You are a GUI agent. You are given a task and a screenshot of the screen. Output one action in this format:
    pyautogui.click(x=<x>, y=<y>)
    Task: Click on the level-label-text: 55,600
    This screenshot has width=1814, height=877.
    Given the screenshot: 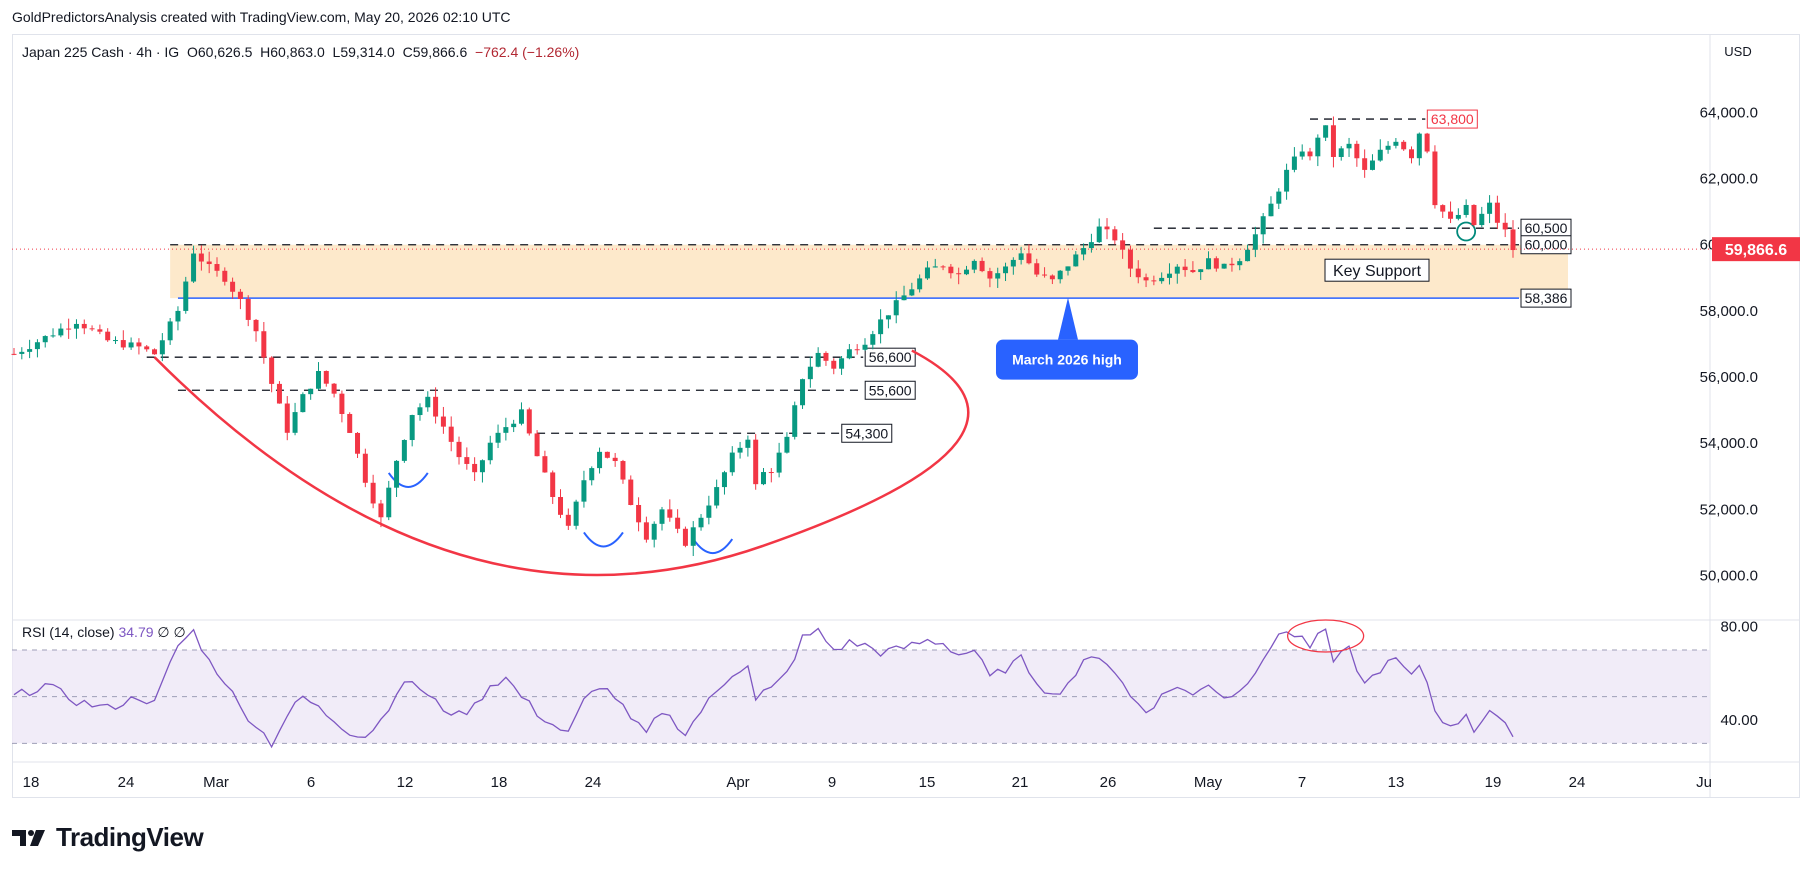 What is the action you would take?
    pyautogui.click(x=890, y=390)
    